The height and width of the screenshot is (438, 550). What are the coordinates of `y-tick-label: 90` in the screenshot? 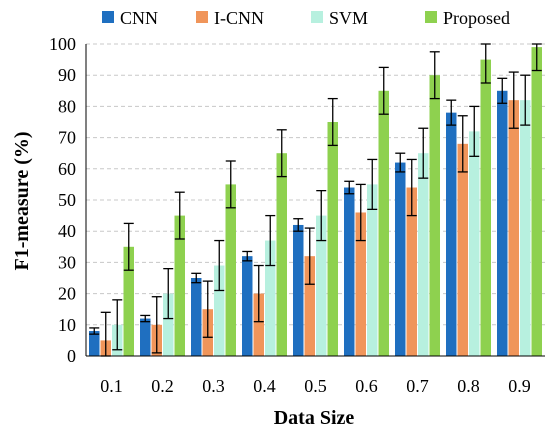 It's located at (67, 75).